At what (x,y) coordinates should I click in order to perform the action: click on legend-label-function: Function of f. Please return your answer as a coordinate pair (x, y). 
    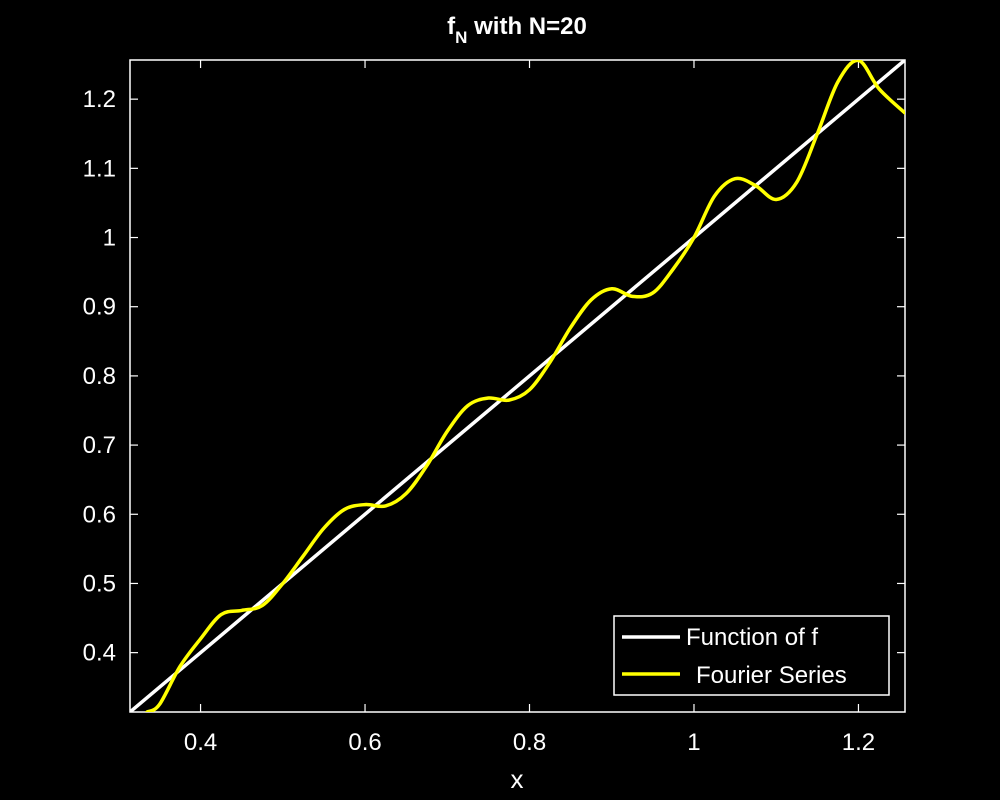
    Looking at the image, I should click on (752, 637).